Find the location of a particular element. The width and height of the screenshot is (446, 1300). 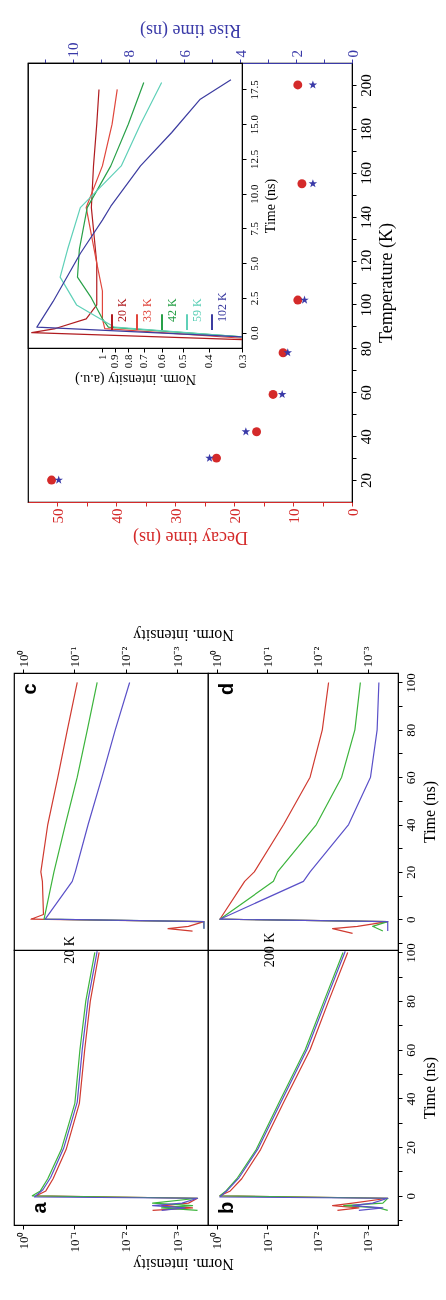

y-tick-label: 7.5 is located at coordinates (253, 228).